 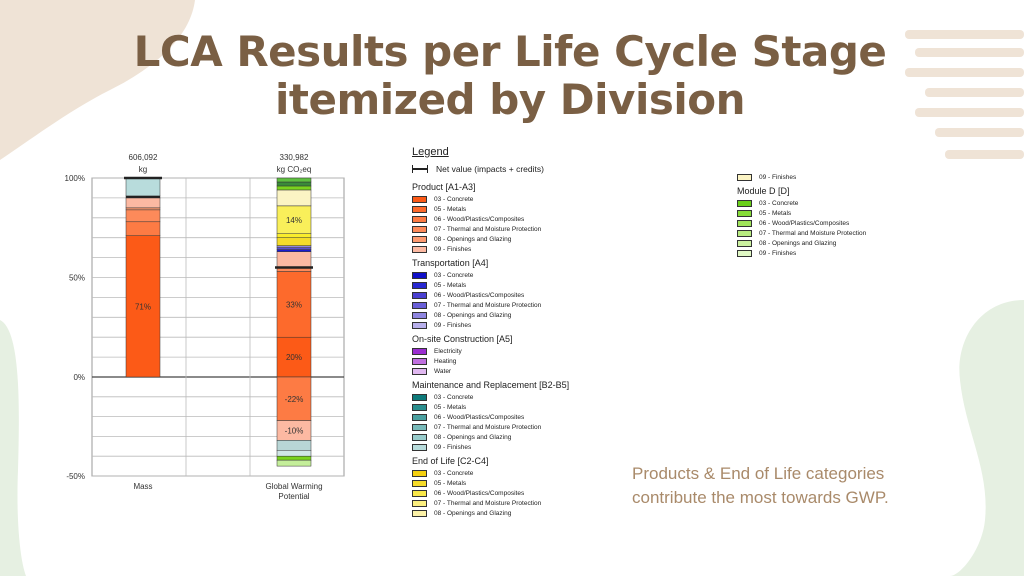 What do you see at coordinates (420, 169) in the screenshot?
I see `net-marker-icon` at bounding box center [420, 169].